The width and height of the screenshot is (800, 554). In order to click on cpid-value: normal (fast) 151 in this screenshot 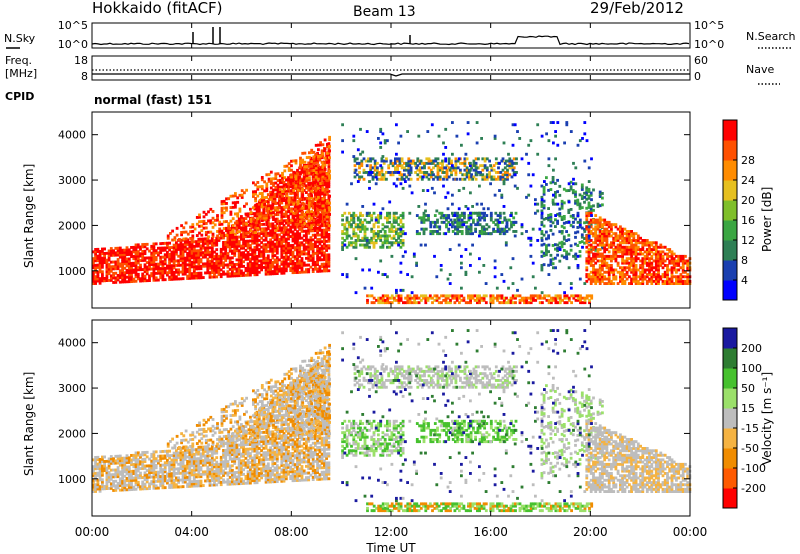, I will do `click(153, 100)`.